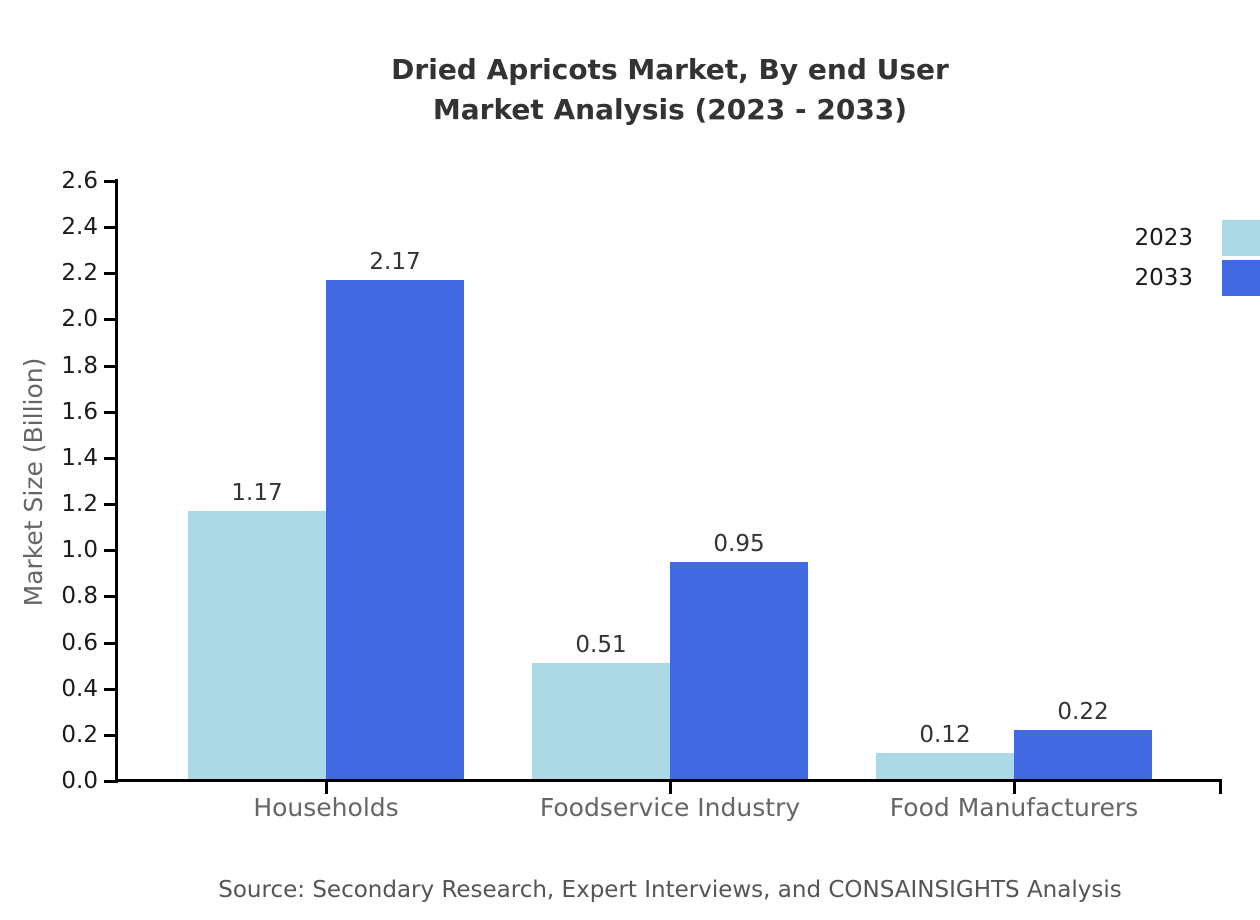 The height and width of the screenshot is (920, 1260). What do you see at coordinates (1163, 238) in the screenshot?
I see `legend-label-2023: 2023` at bounding box center [1163, 238].